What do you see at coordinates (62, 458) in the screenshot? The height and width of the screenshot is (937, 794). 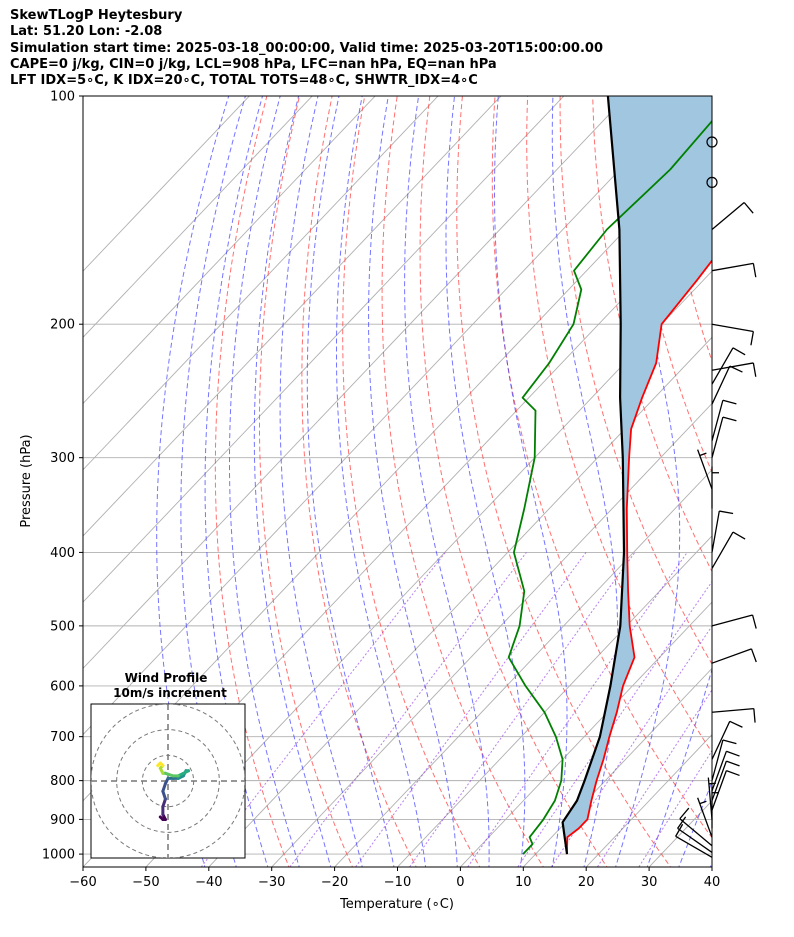 I see `y-tick-label: 300` at bounding box center [62, 458].